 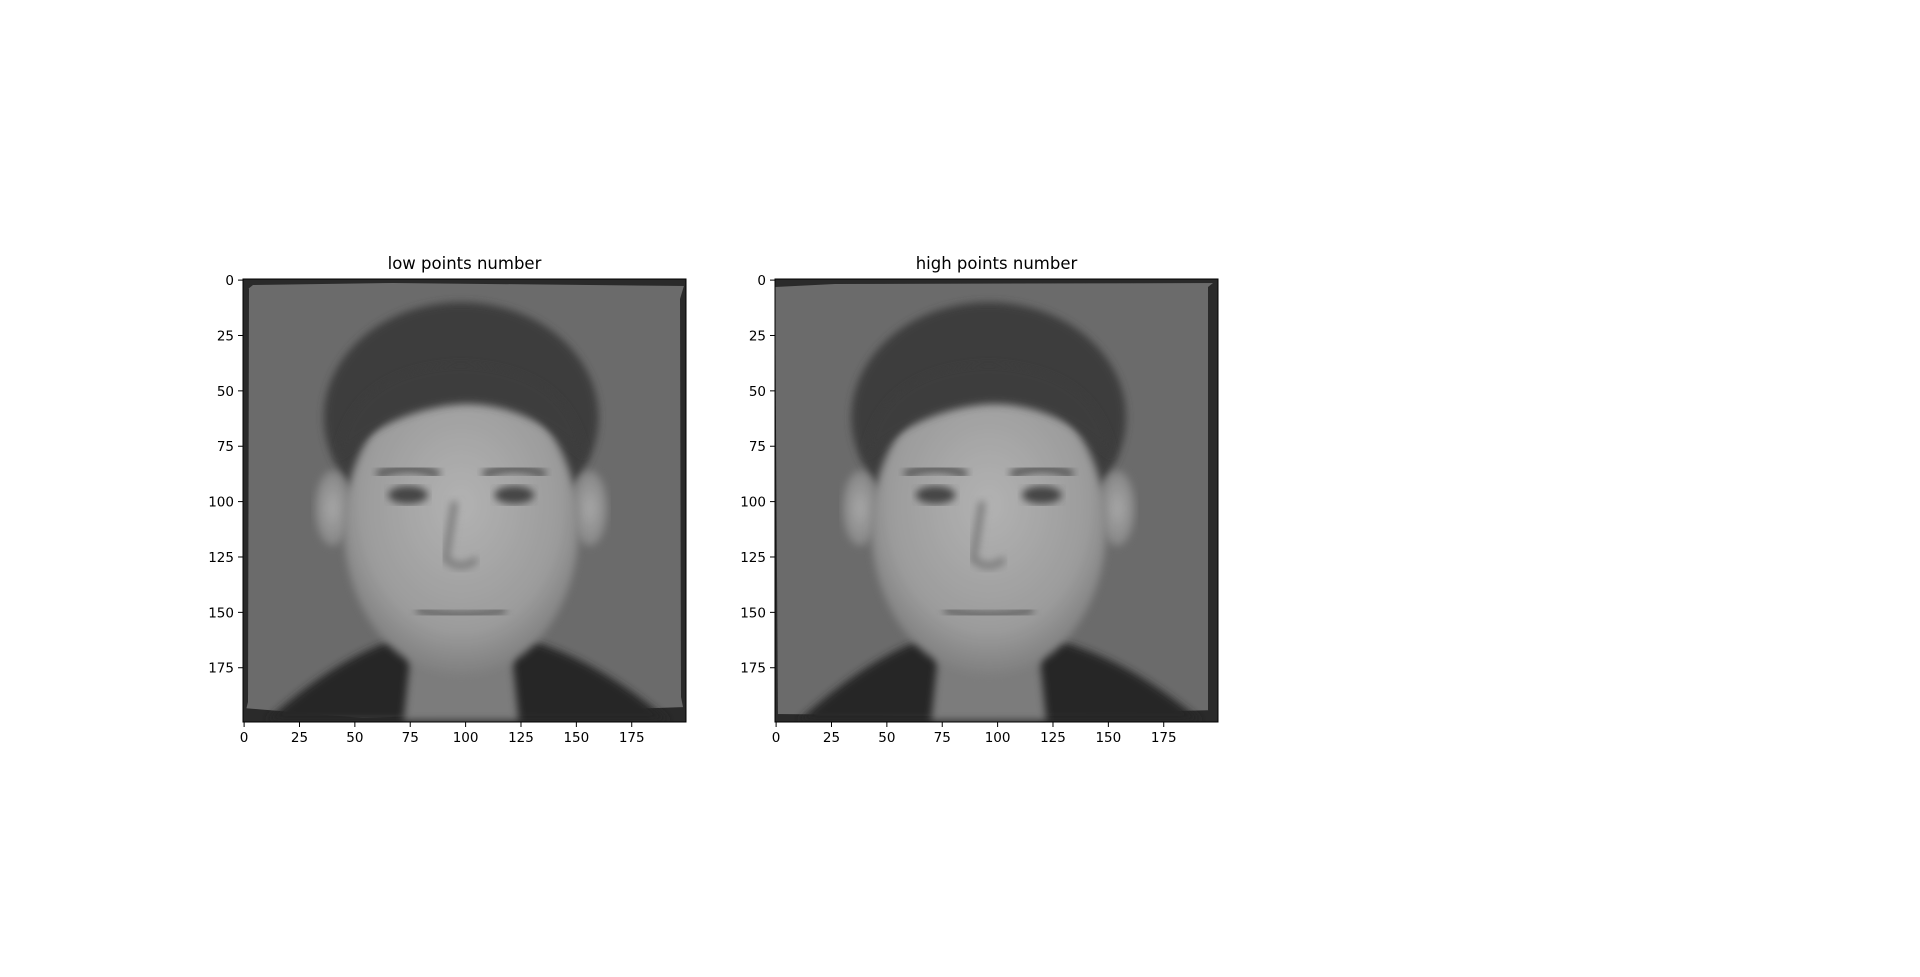 I want to click on image-frame, so click(x=464, y=500).